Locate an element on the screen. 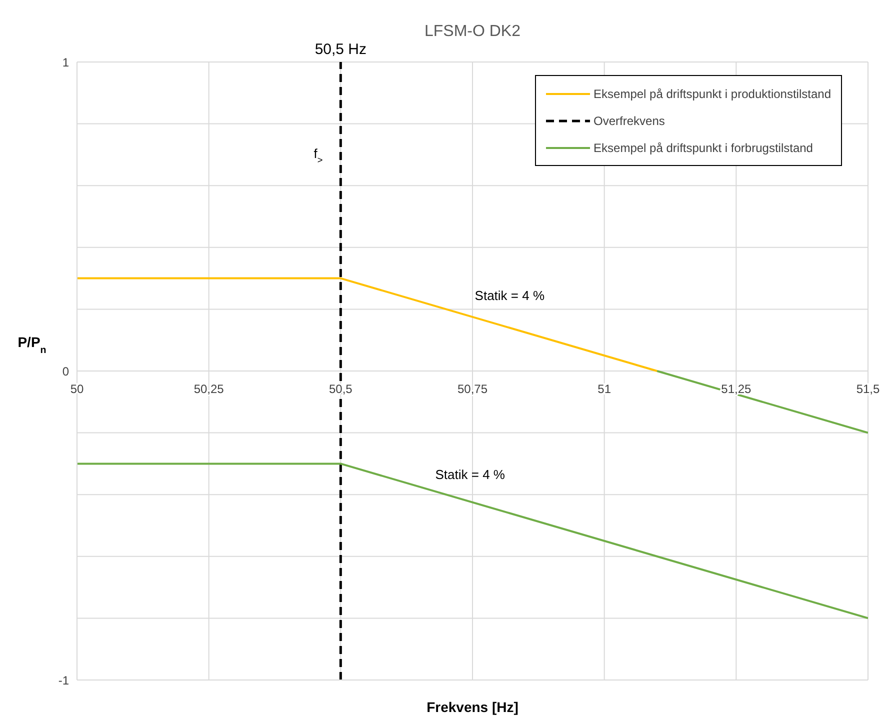 The width and height of the screenshot is (883, 720). y-axis-title: P/P$_{n}$ is located at coordinates (32, 345).